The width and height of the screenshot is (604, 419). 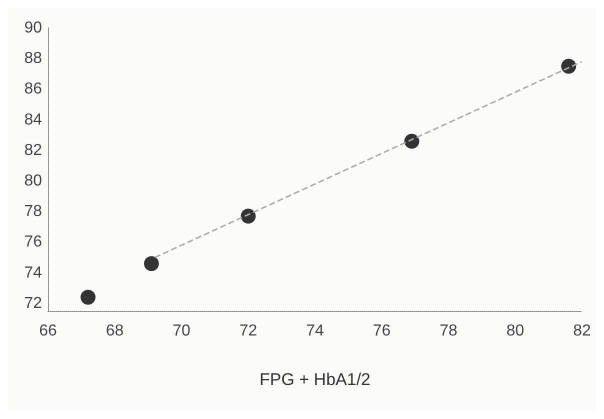 I want to click on y-tick-label: 90, so click(x=33, y=28).